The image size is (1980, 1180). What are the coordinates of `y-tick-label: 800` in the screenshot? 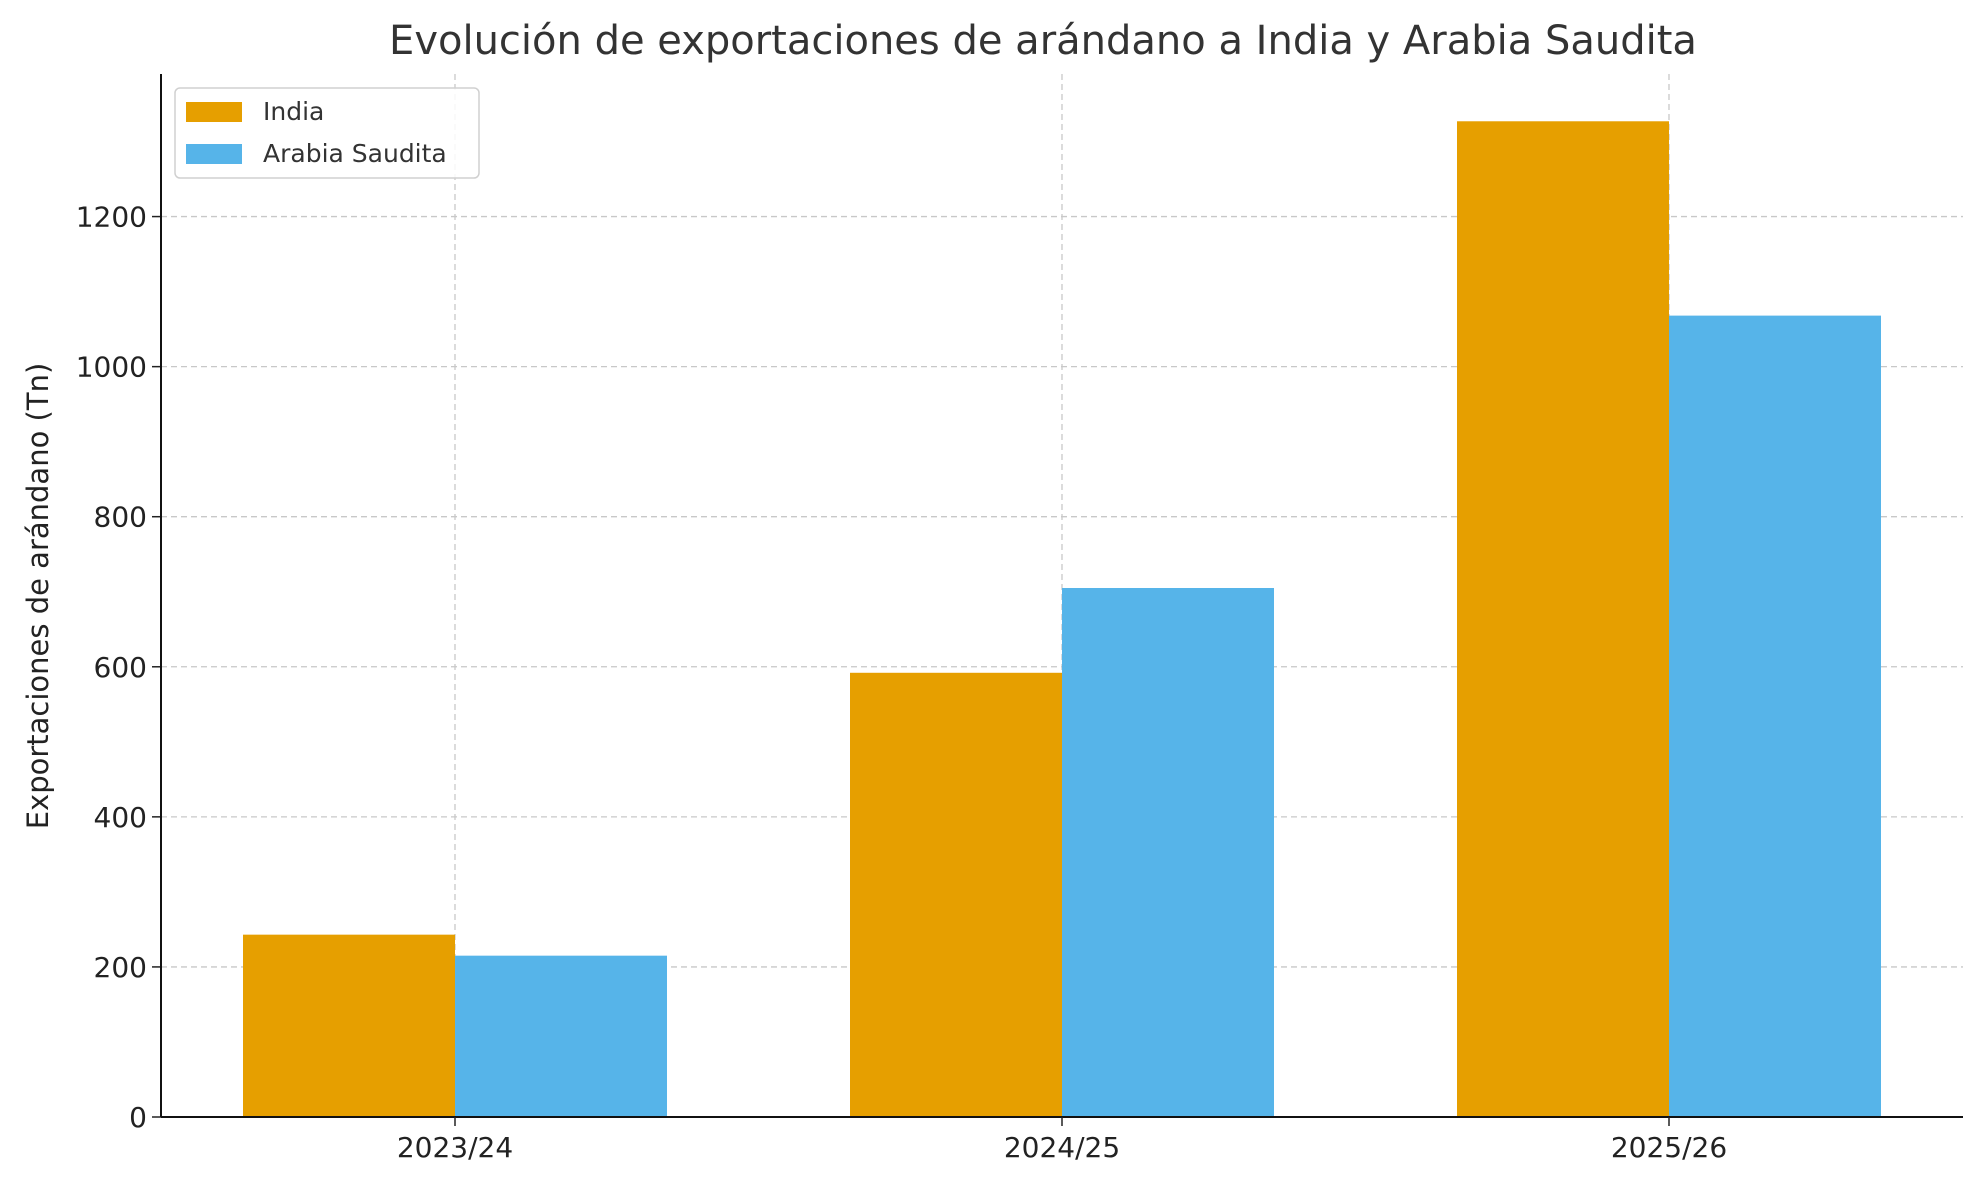 It's located at (120, 517).